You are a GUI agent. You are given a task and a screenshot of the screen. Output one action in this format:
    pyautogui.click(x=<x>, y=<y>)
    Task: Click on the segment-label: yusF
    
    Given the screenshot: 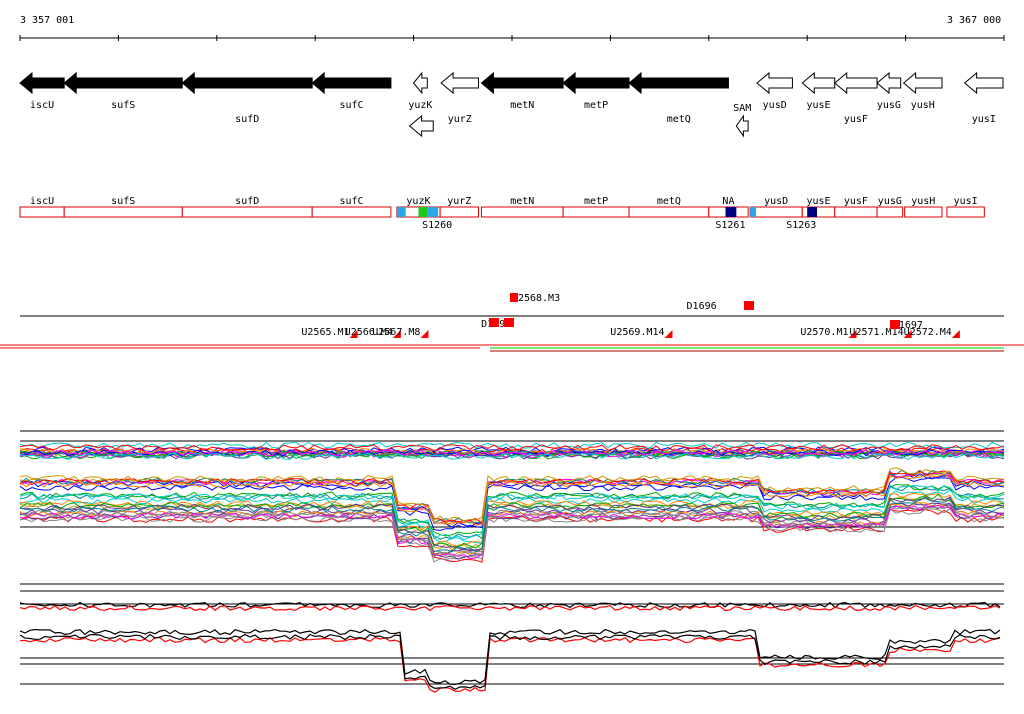 What is the action you would take?
    pyautogui.click(x=856, y=201)
    